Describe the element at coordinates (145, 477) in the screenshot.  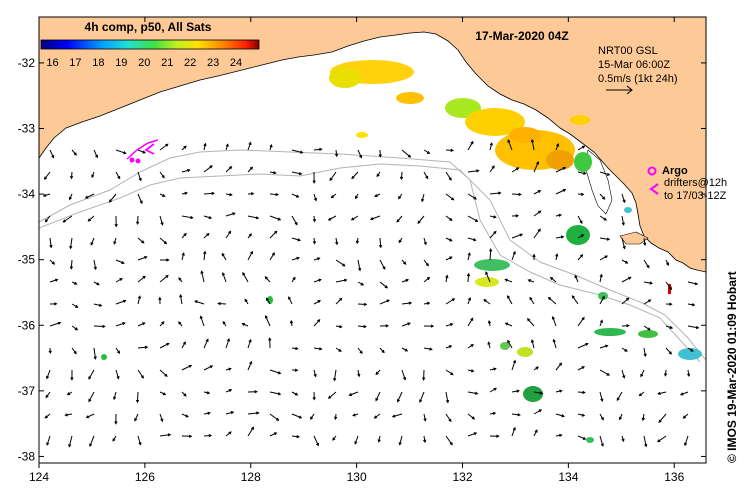
I see `x-tick-label: 126` at that location.